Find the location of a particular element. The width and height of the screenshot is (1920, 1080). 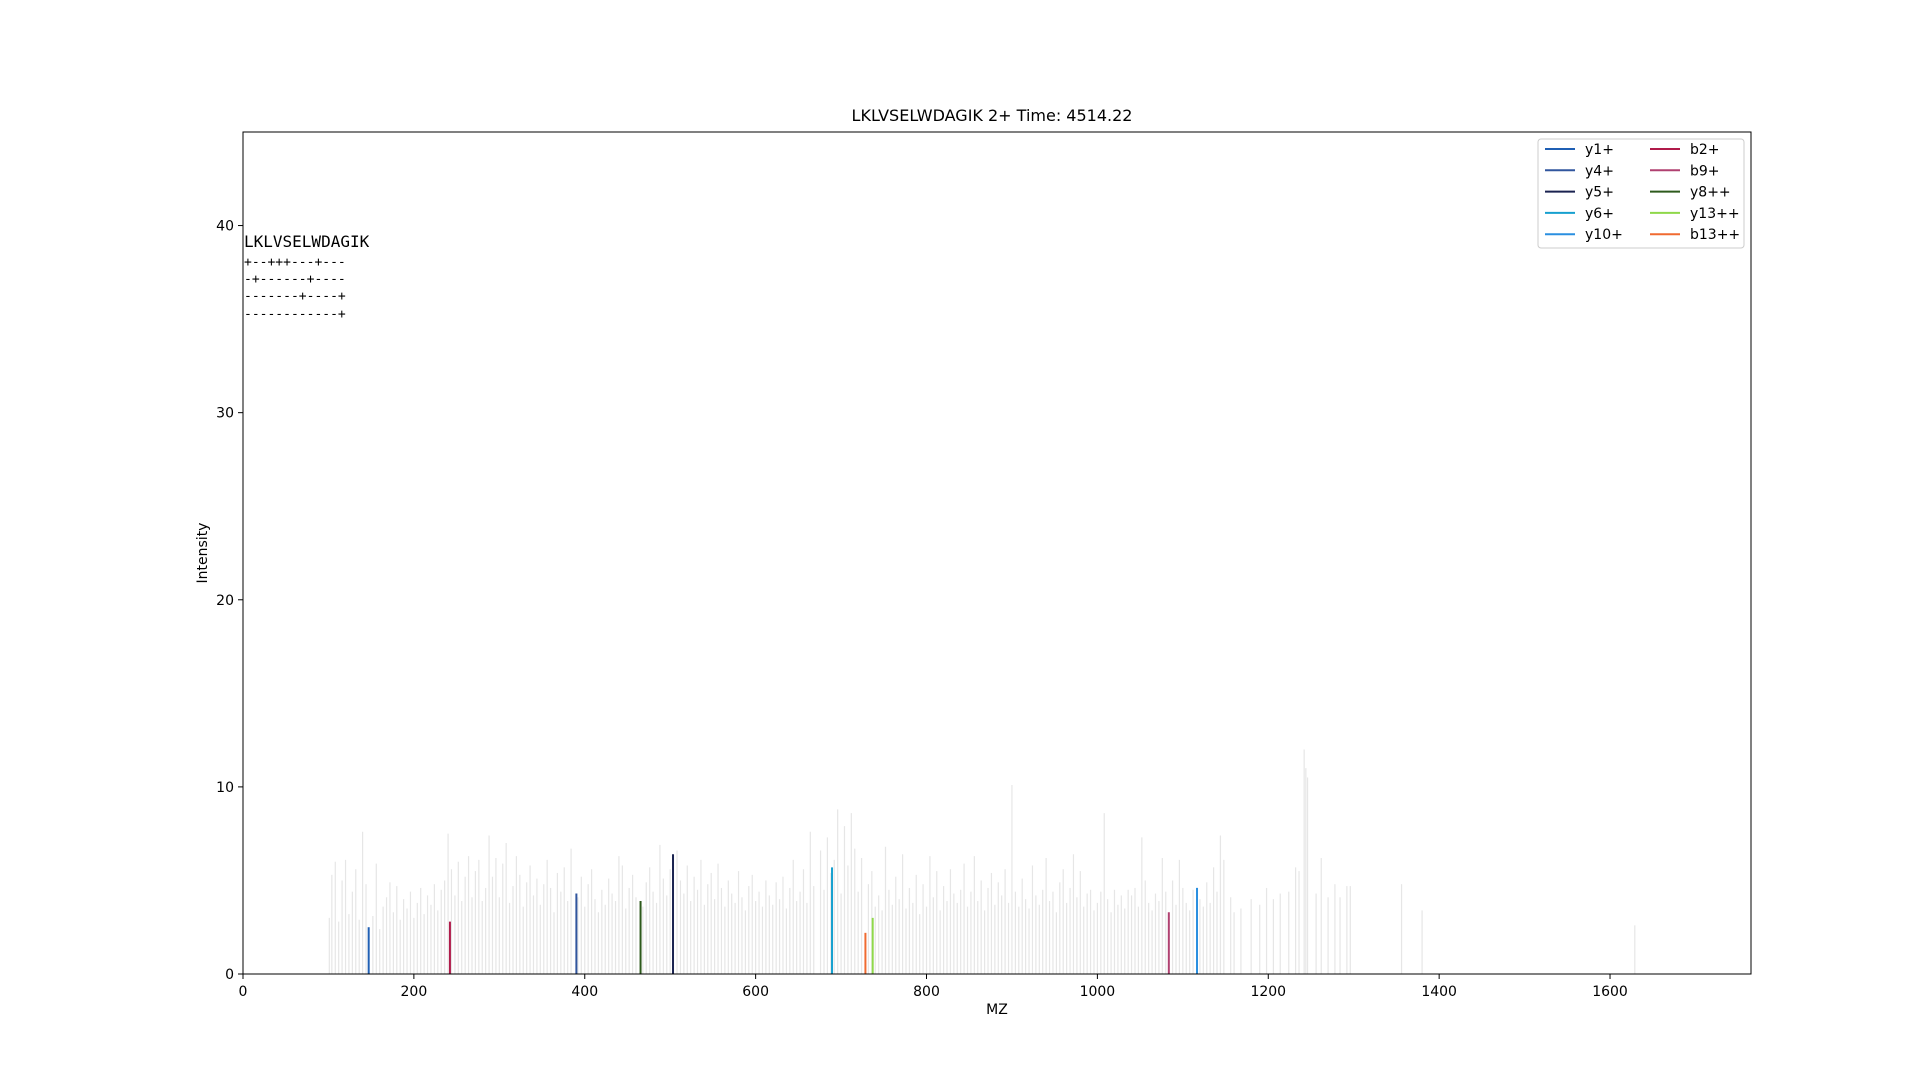

x-tick-label: 0 is located at coordinates (243, 992).